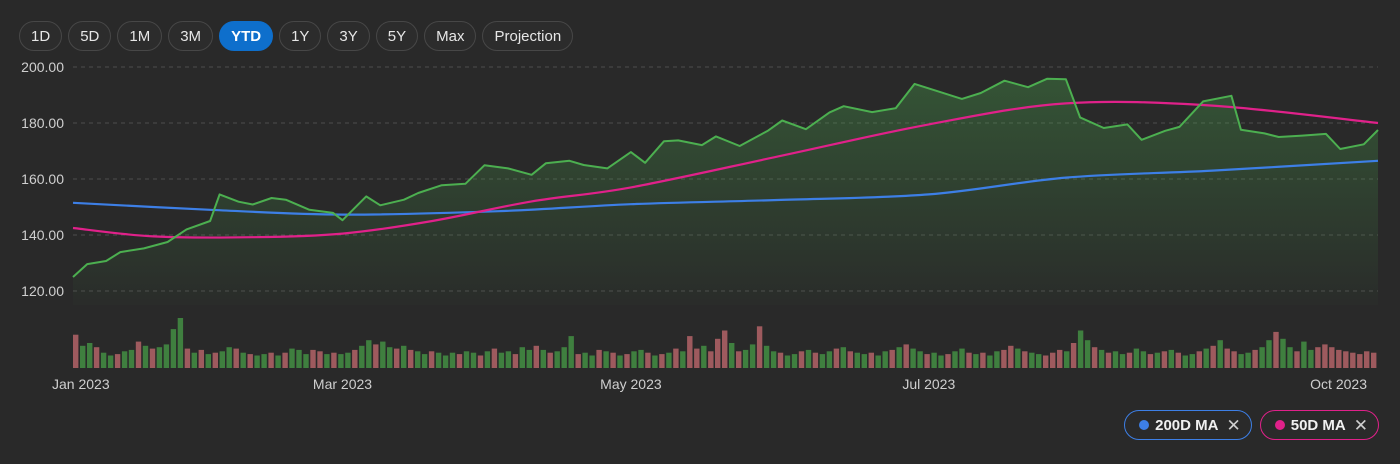 The height and width of the screenshot is (464, 1400). What do you see at coordinates (1279, 425) in the screenshot?
I see `legend-dot-50d-ma` at bounding box center [1279, 425].